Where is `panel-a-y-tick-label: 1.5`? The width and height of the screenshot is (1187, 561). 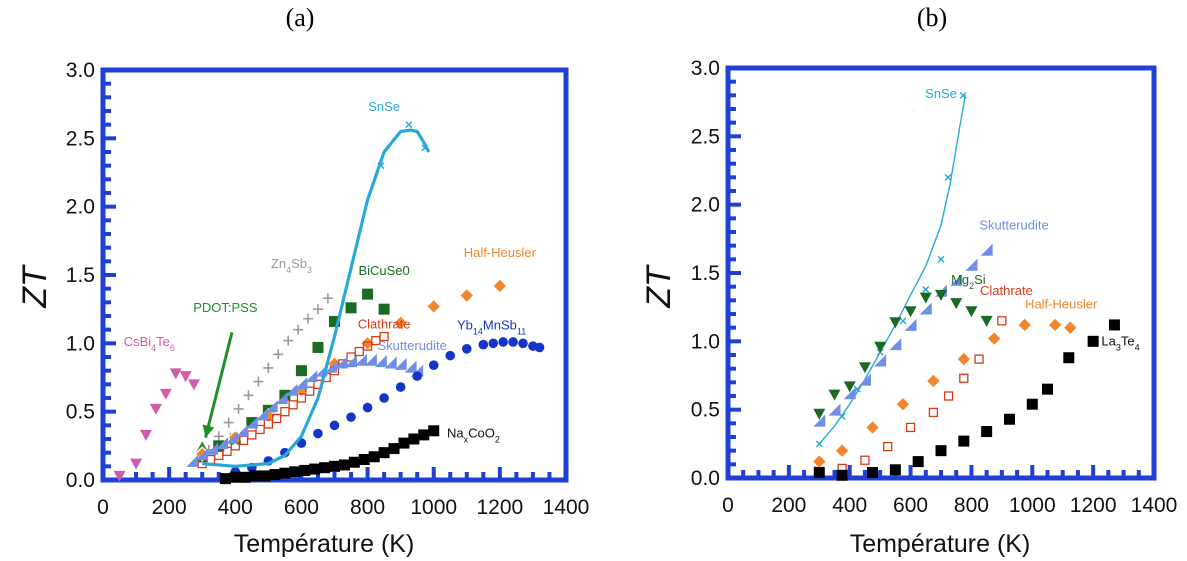 panel-a-y-tick-label: 1.5 is located at coordinates (80, 275).